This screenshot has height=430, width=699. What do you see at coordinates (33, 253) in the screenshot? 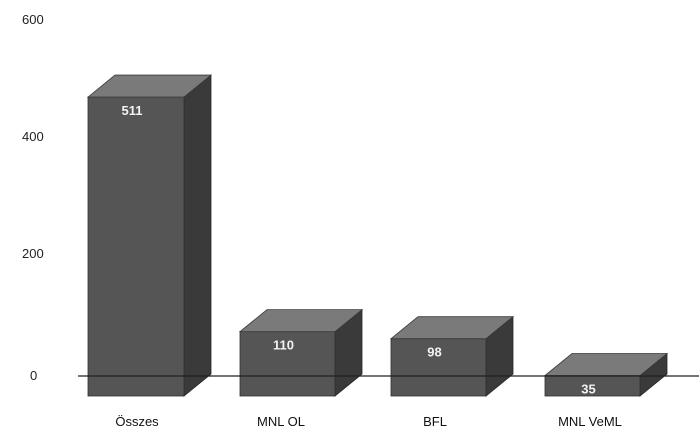
I see `y-tick-label: 200` at bounding box center [33, 253].